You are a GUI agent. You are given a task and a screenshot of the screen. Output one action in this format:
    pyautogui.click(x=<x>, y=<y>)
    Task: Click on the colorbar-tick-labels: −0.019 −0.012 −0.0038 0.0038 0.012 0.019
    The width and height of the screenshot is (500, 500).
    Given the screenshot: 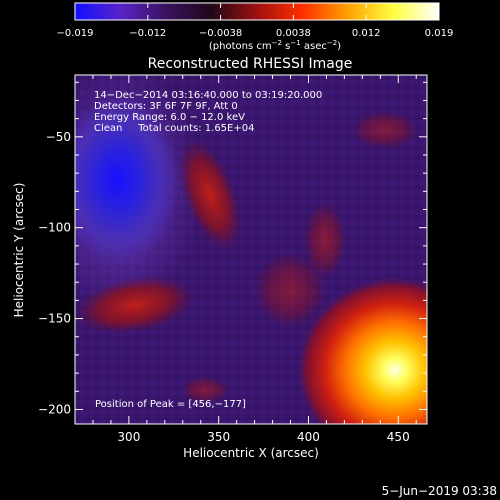 What is the action you would take?
    pyautogui.click(x=254, y=33)
    